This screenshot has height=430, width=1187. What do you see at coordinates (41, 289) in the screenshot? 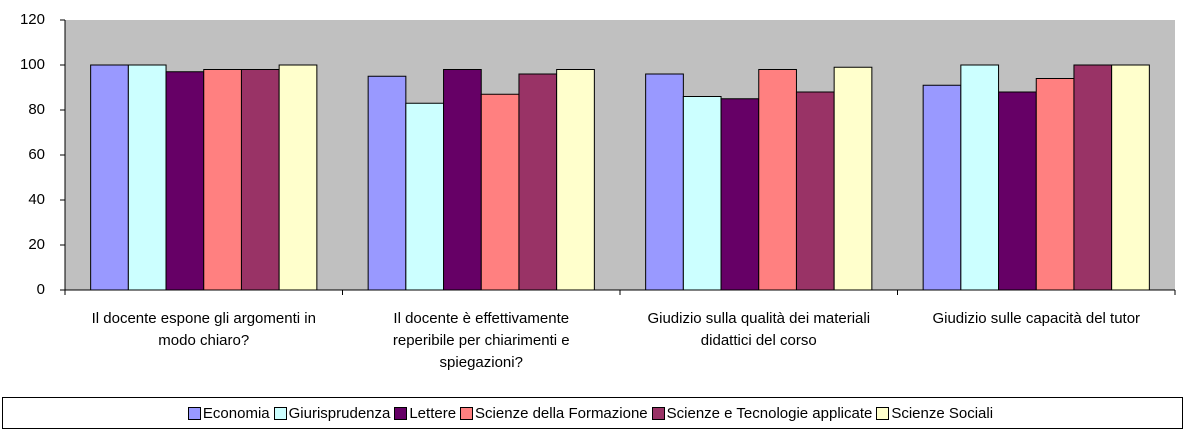
I see `y-tick-label: 0` at bounding box center [41, 289].